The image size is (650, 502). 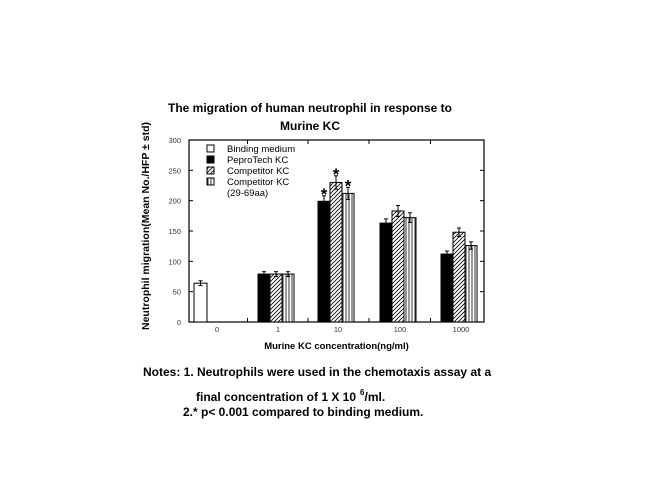 I want to click on legend-label: Binding medium, so click(x=261, y=149).